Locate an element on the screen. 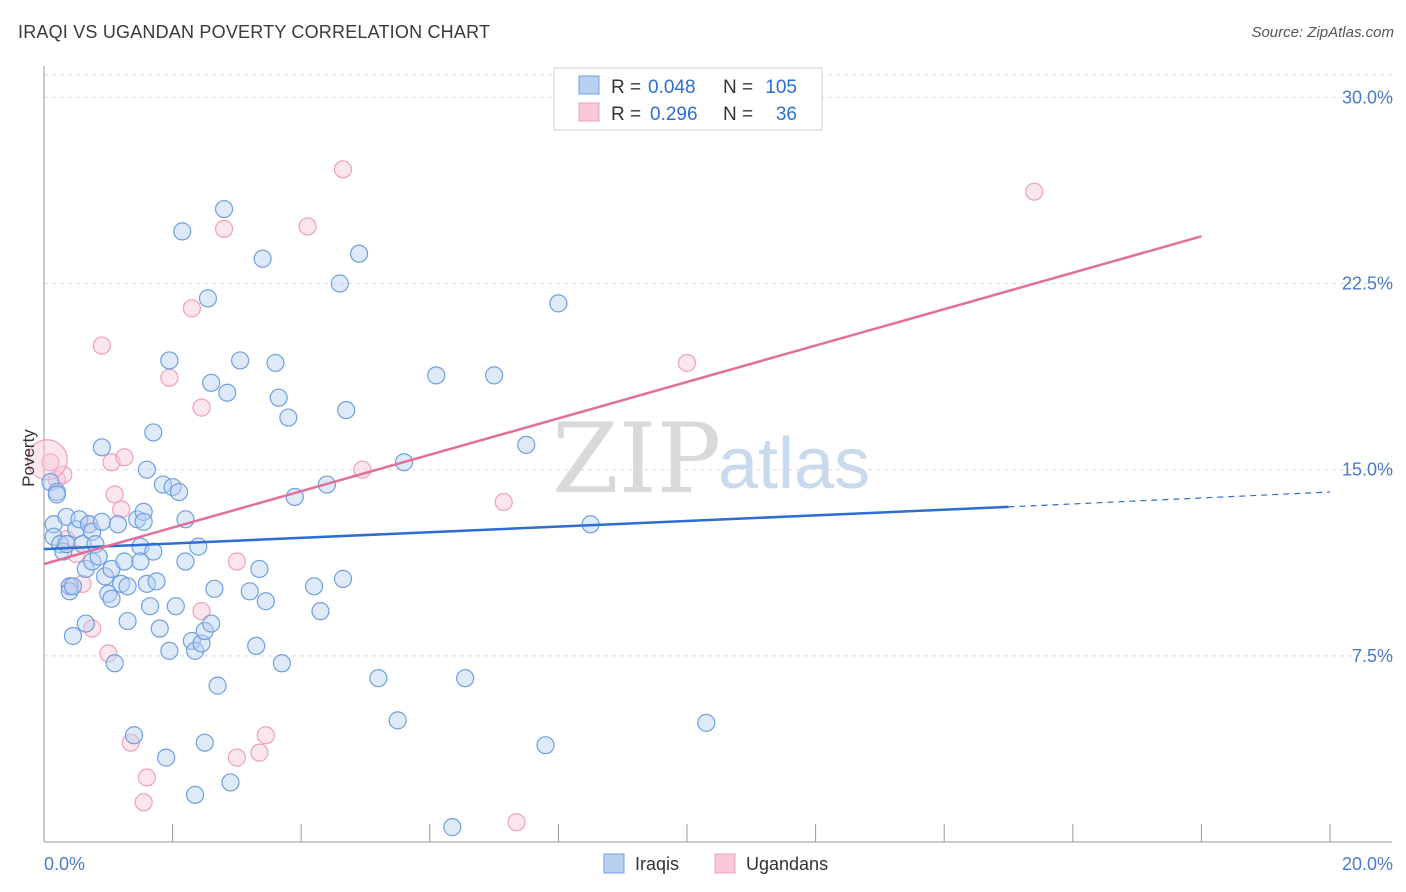 Image resolution: width=1406 pixels, height=892 pixels. x-tick-label-max: 20.0% is located at coordinates (1367, 864).